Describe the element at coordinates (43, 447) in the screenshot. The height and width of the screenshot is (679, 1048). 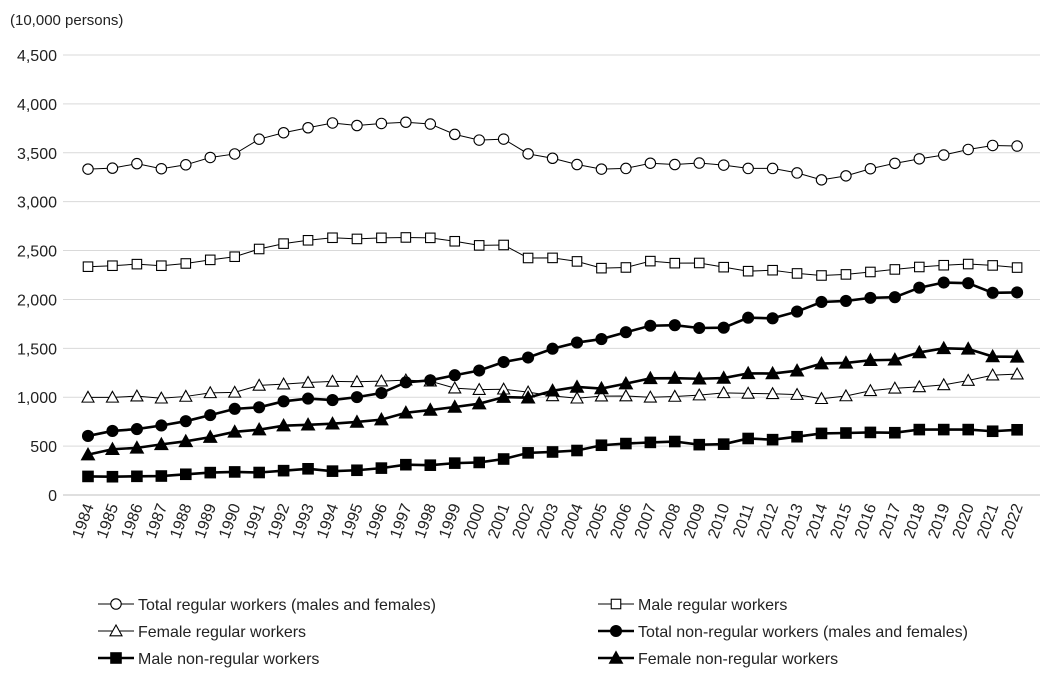
I see `y-tick-label: 500` at that location.